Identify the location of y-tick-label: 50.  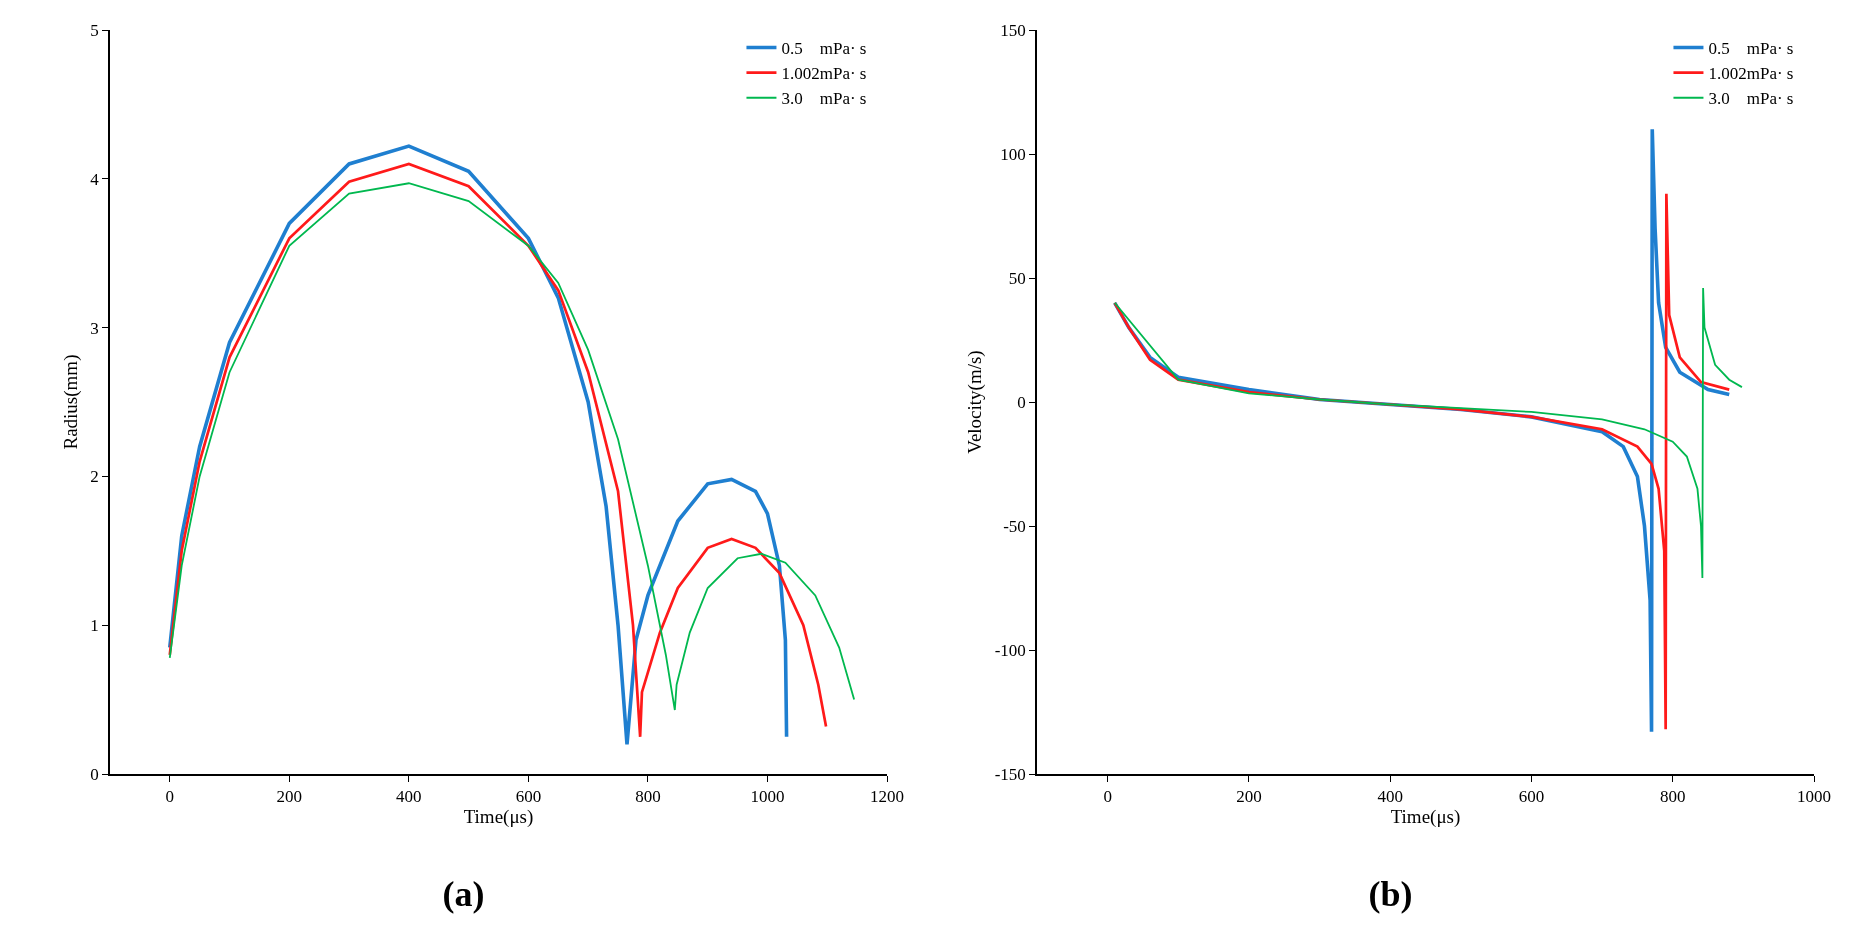
(1017, 278).